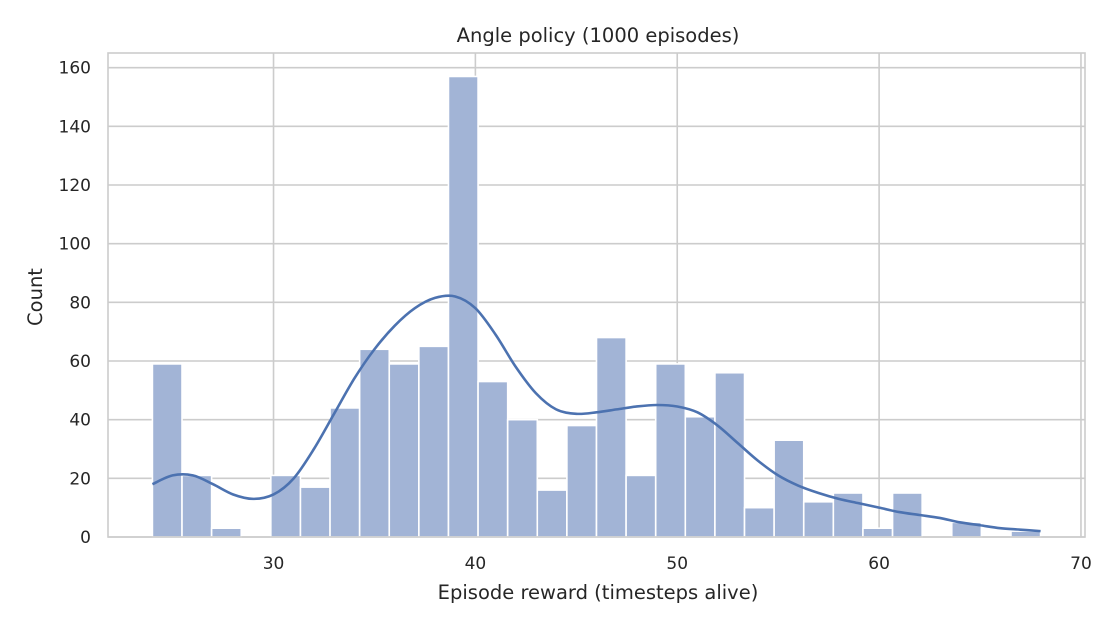  Describe the element at coordinates (80, 479) in the screenshot. I see `y-tick-label: 20` at that location.